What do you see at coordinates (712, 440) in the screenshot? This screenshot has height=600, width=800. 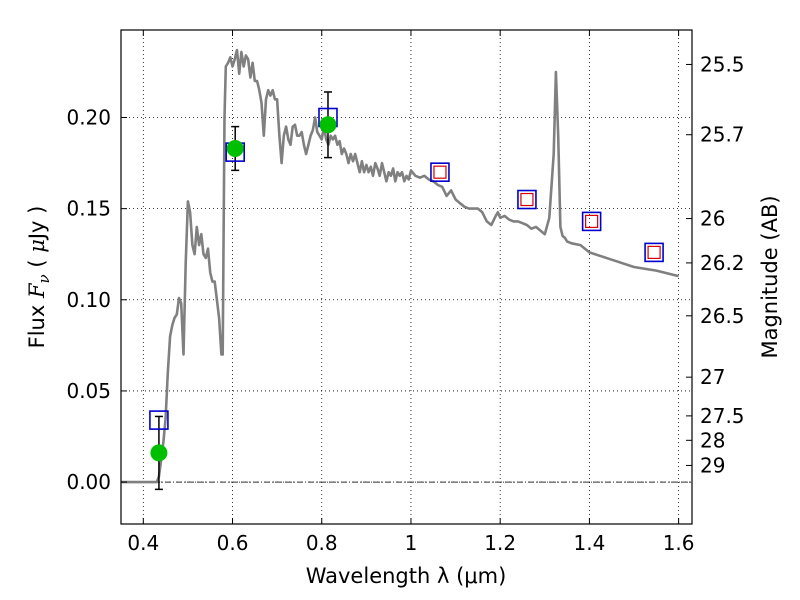 I see `magnitude-tick-label-7: 28` at bounding box center [712, 440].